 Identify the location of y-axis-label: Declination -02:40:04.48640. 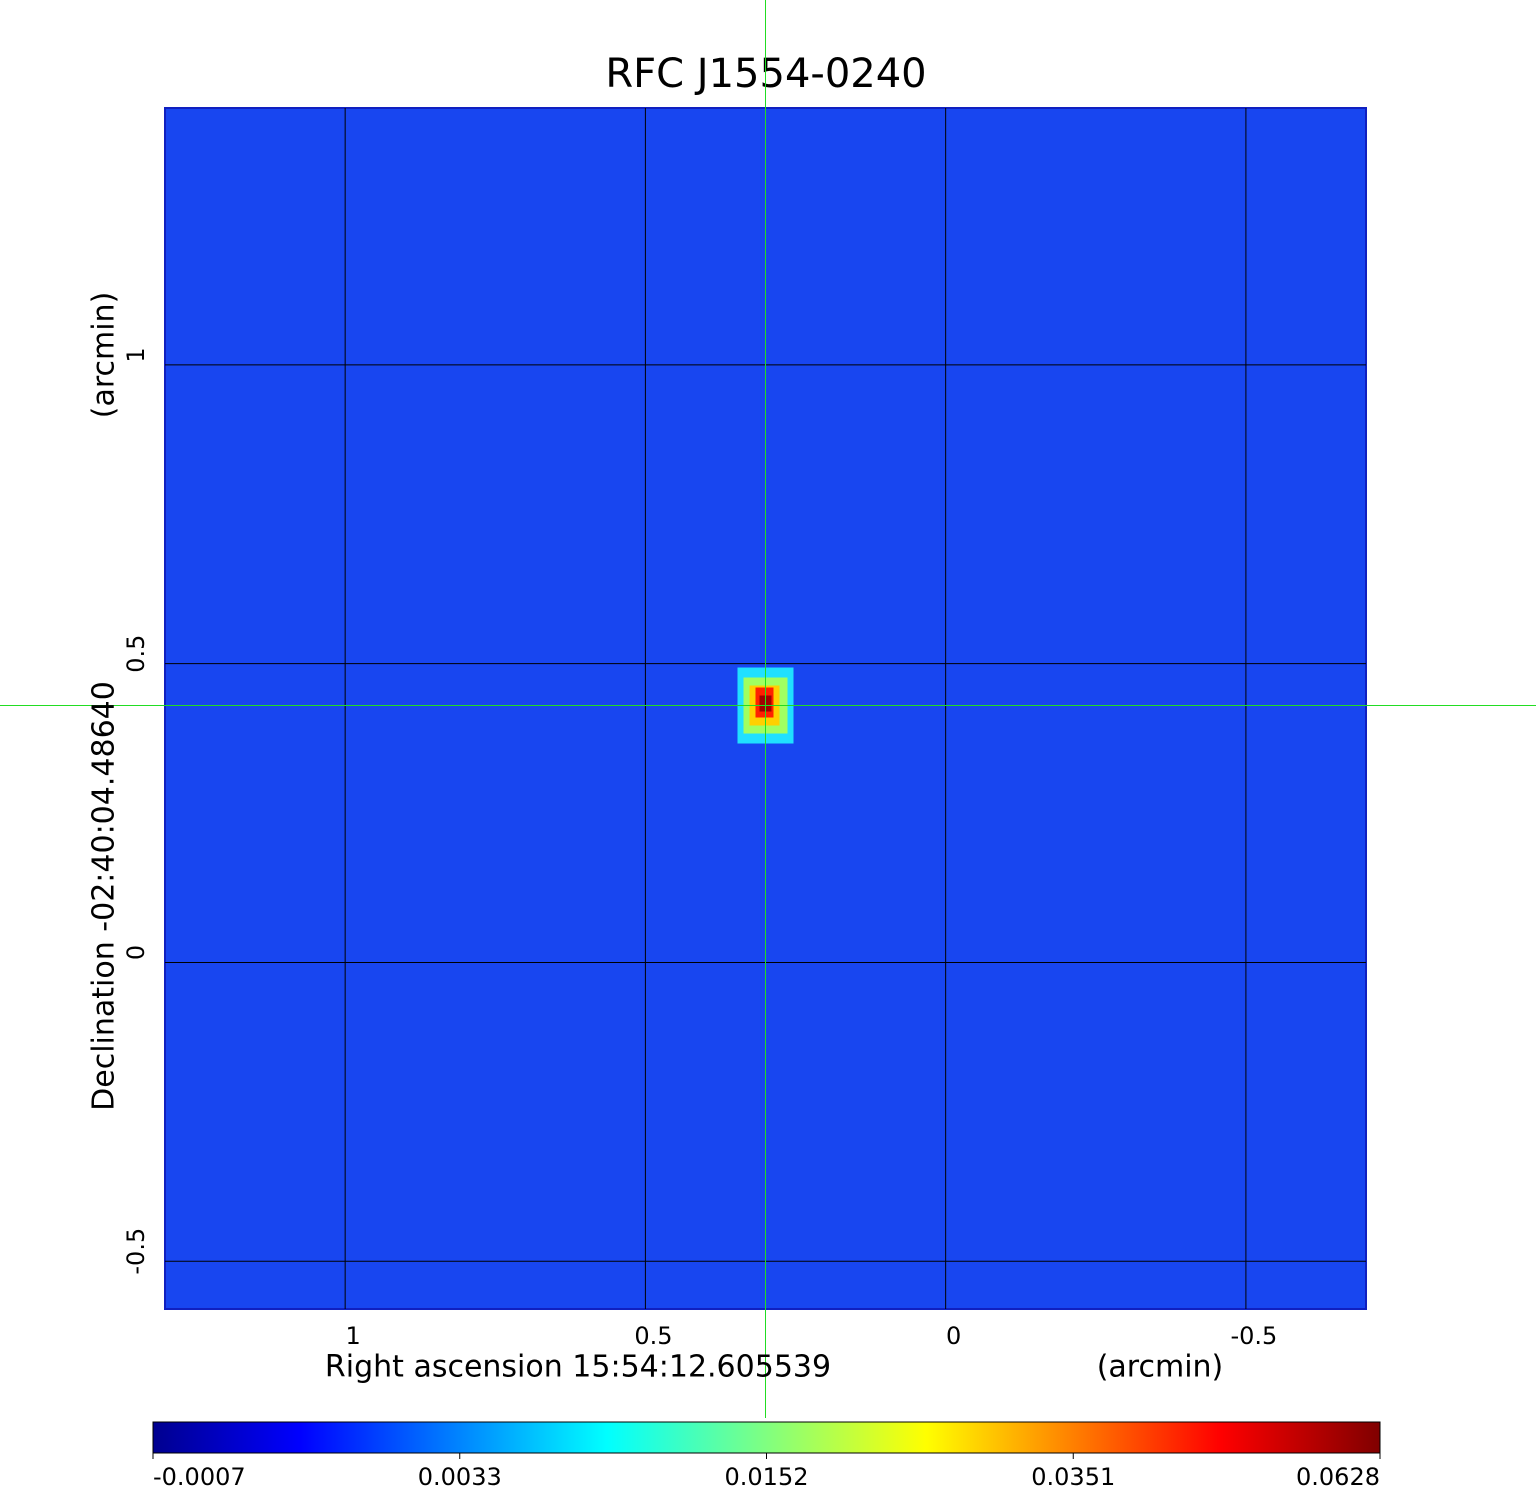
(104, 896).